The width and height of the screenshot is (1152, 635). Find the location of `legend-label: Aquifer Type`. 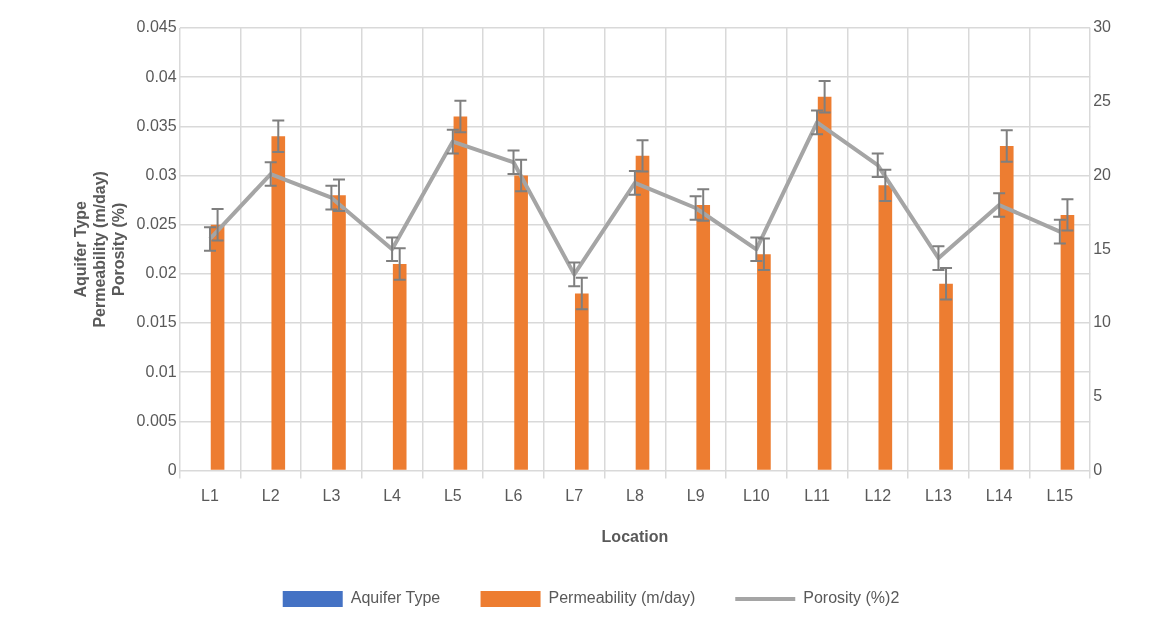

legend-label: Aquifer Type is located at coordinates (395, 598).